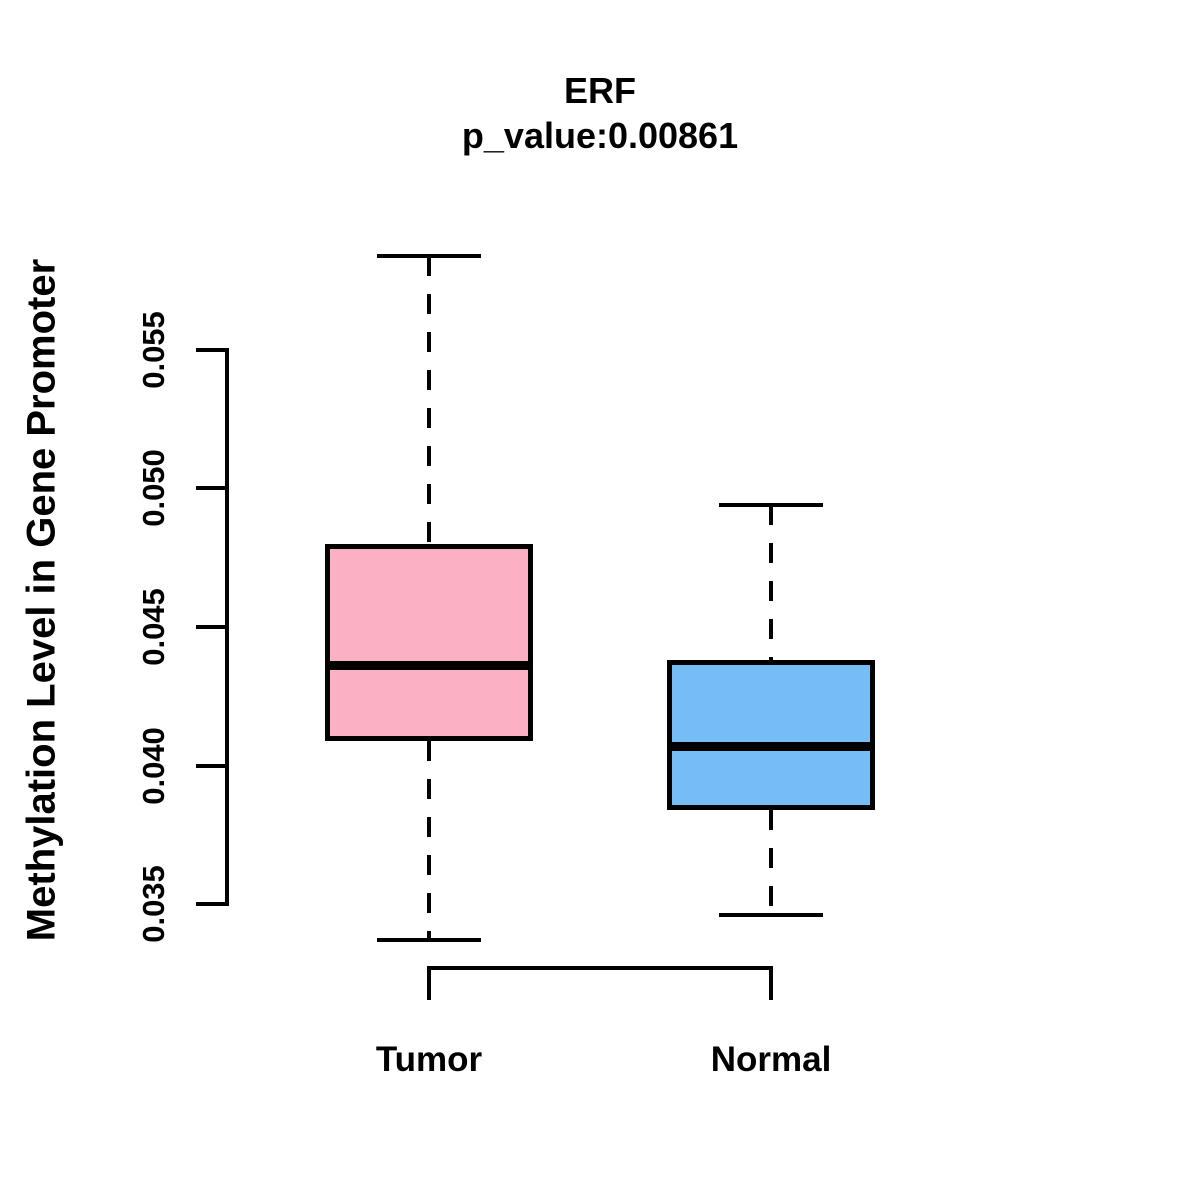 The height and width of the screenshot is (1200, 1200). I want to click on tumor-median-line, so click(429, 665).